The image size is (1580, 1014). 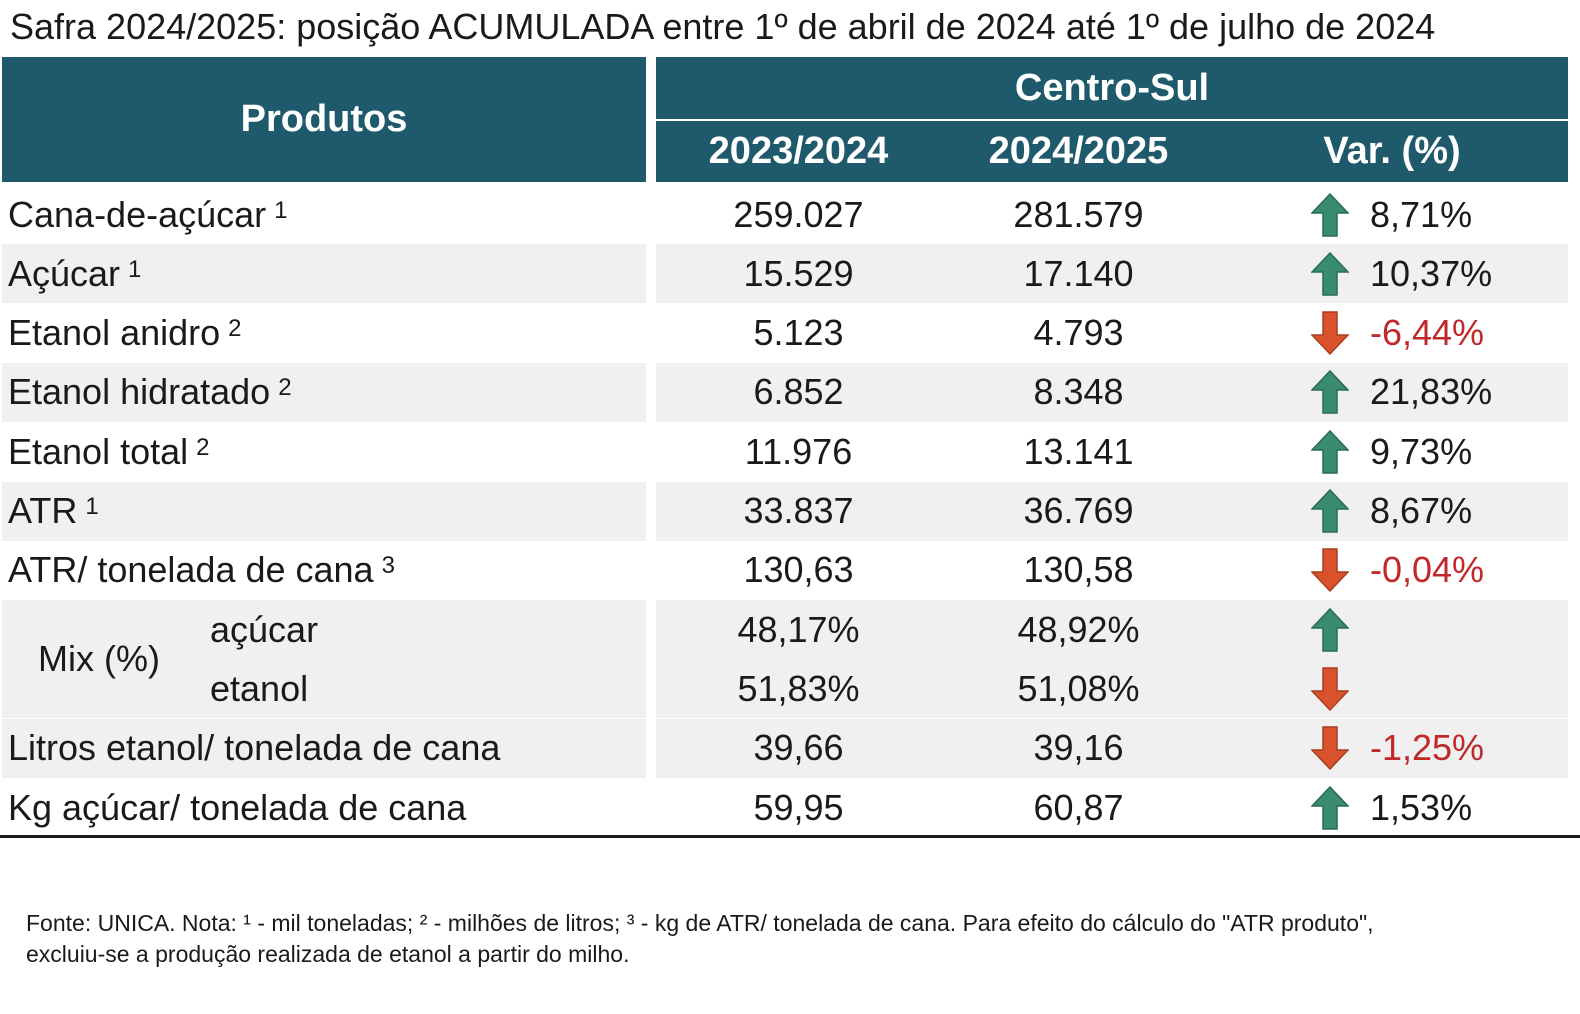 What do you see at coordinates (1421, 807) in the screenshot?
I see `variation-value: 1,53%` at bounding box center [1421, 807].